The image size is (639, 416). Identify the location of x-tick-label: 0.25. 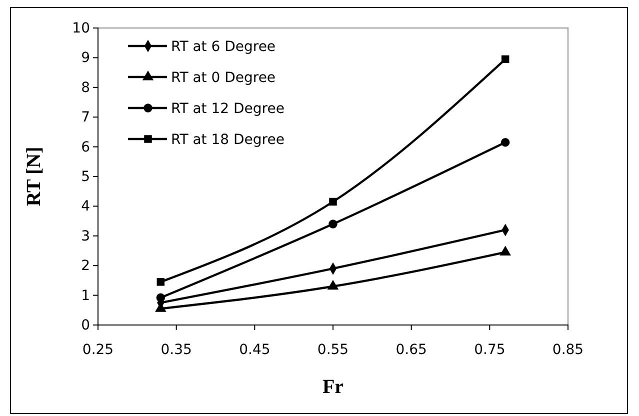
(98, 350).